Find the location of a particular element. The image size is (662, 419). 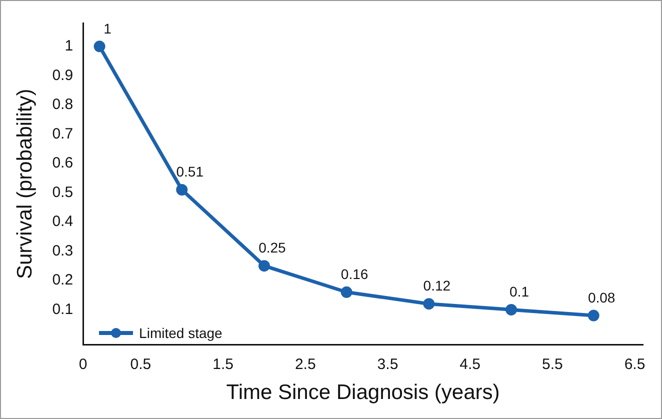

data-label: 0.25 is located at coordinates (272, 248).